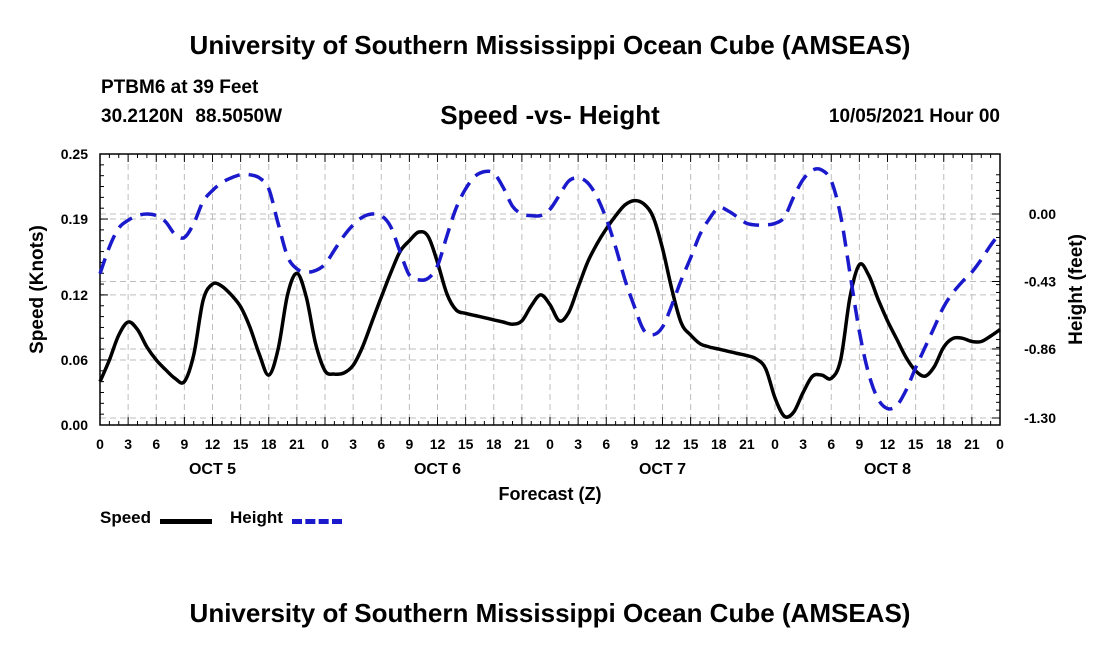 Image resolution: width=1100 pixels, height=650 pixels. What do you see at coordinates (437, 469) in the screenshot?
I see `day-label: OCT 6` at bounding box center [437, 469].